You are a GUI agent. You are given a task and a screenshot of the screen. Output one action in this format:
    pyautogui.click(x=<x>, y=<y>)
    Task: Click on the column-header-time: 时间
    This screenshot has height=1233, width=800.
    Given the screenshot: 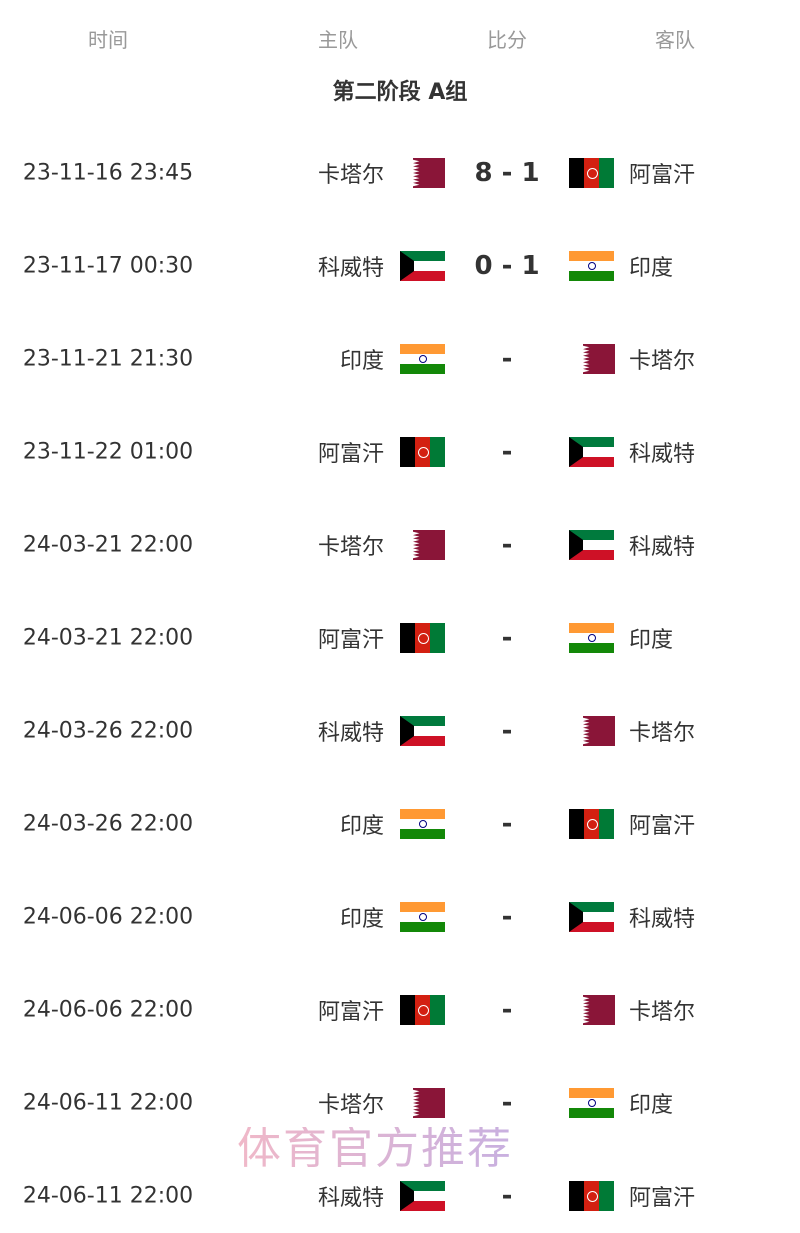 What is the action you would take?
    pyautogui.click(x=108, y=40)
    